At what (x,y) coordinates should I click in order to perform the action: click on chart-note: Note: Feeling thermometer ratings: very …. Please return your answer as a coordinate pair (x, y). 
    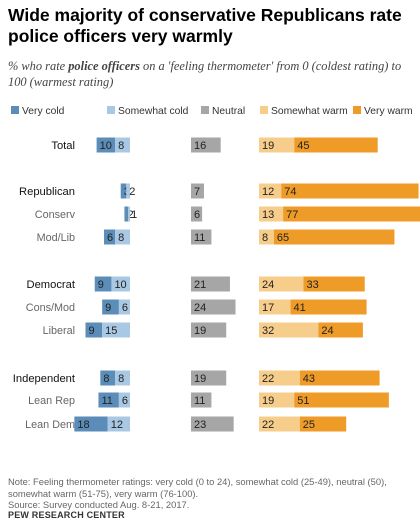
    Looking at the image, I should click on (213, 493).